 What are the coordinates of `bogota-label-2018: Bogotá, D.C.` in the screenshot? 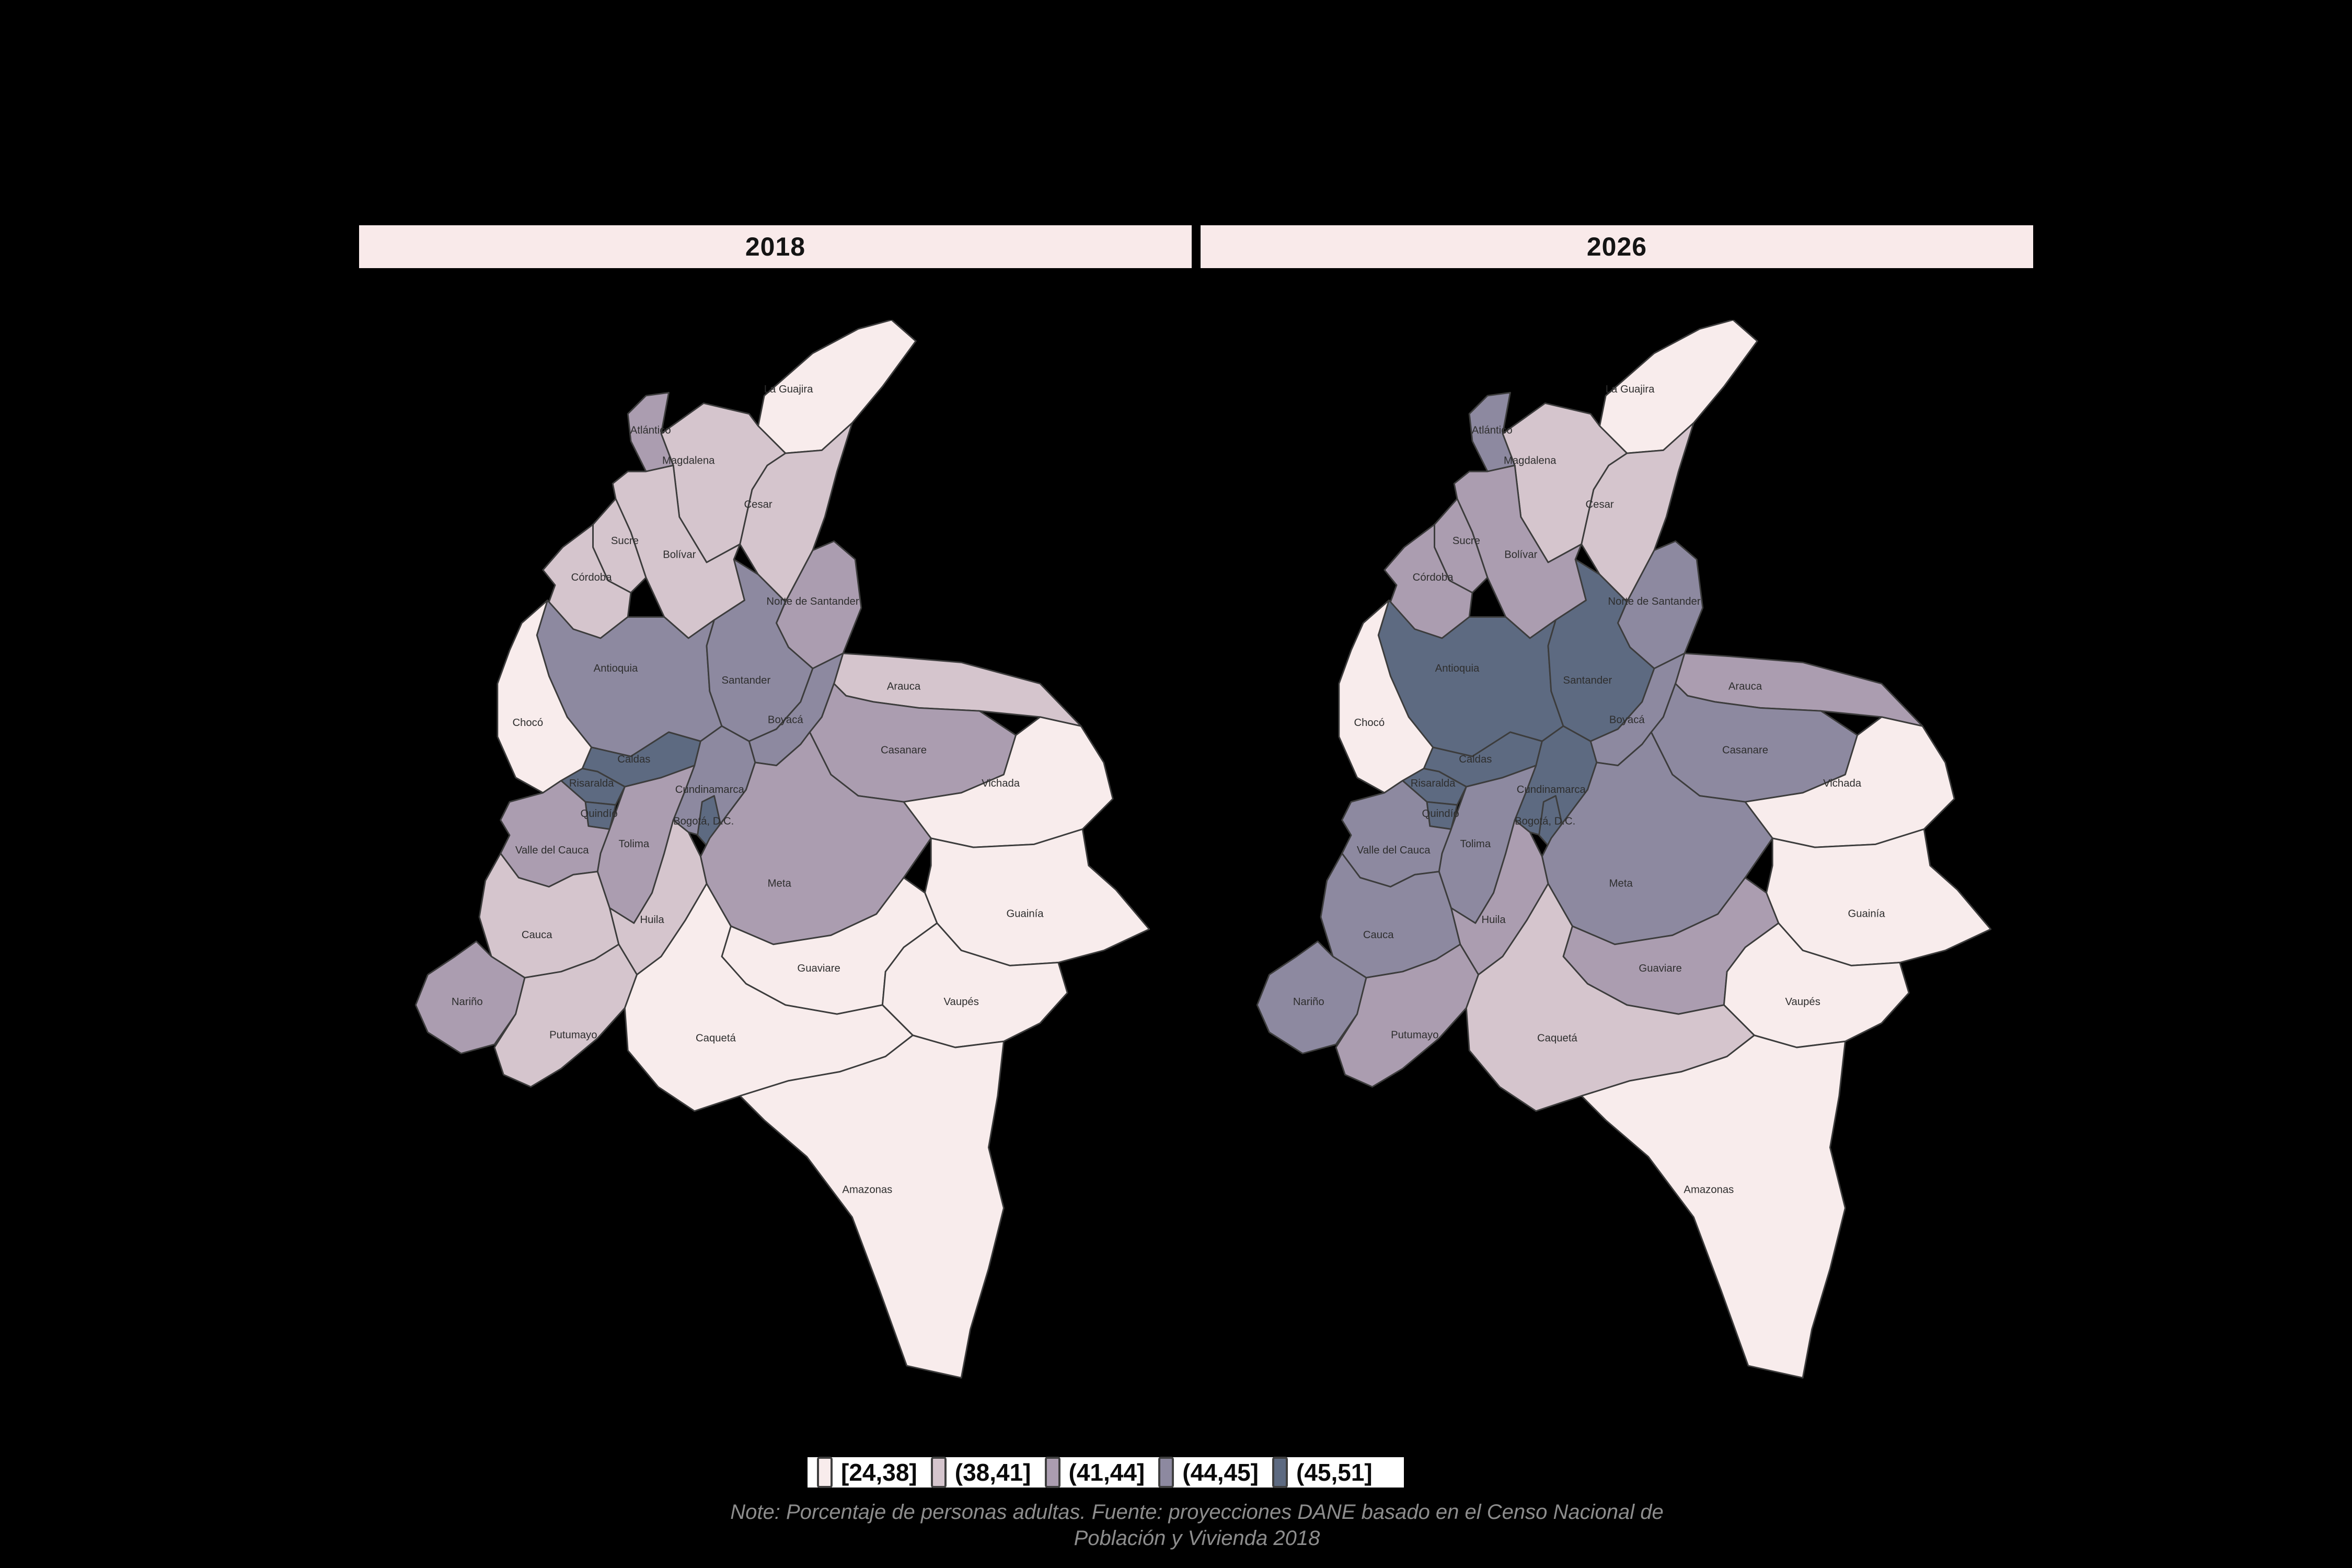 It's located at (703, 821).